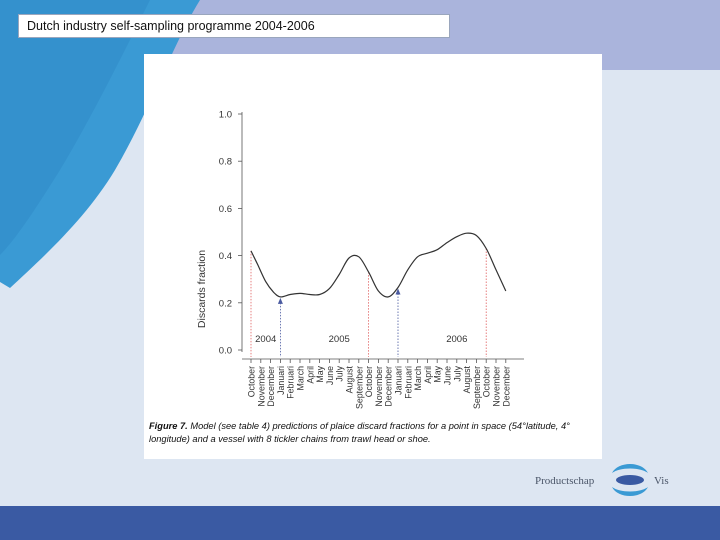 This screenshot has width=720, height=540. What do you see at coordinates (225, 115) in the screenshot?
I see `y-tick-label: 1.0` at bounding box center [225, 115].